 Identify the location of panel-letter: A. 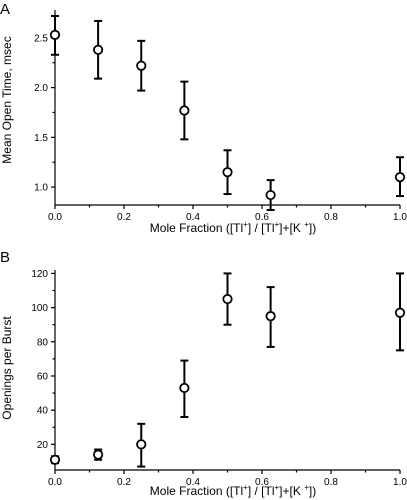
(5, 9).